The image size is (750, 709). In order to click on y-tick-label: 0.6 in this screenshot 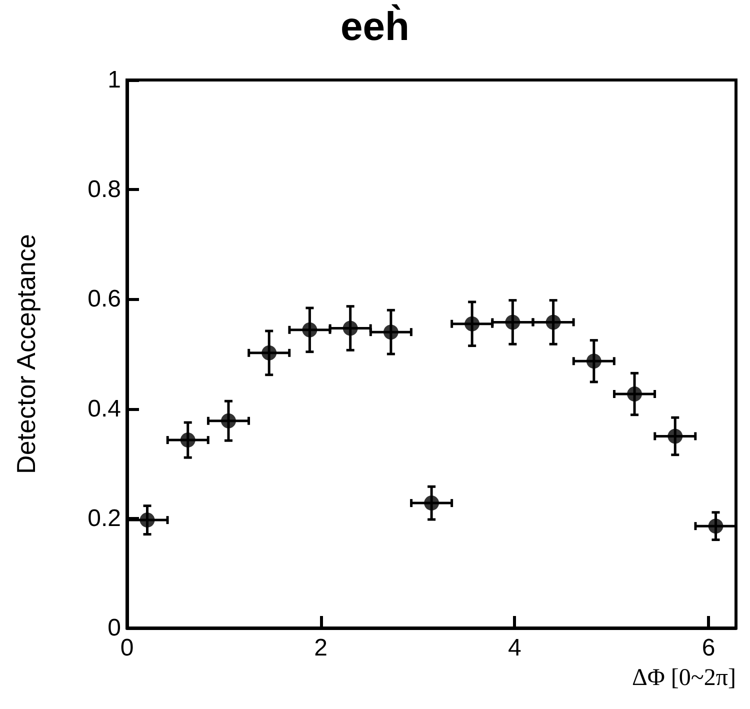, I will do `click(104, 299)`.